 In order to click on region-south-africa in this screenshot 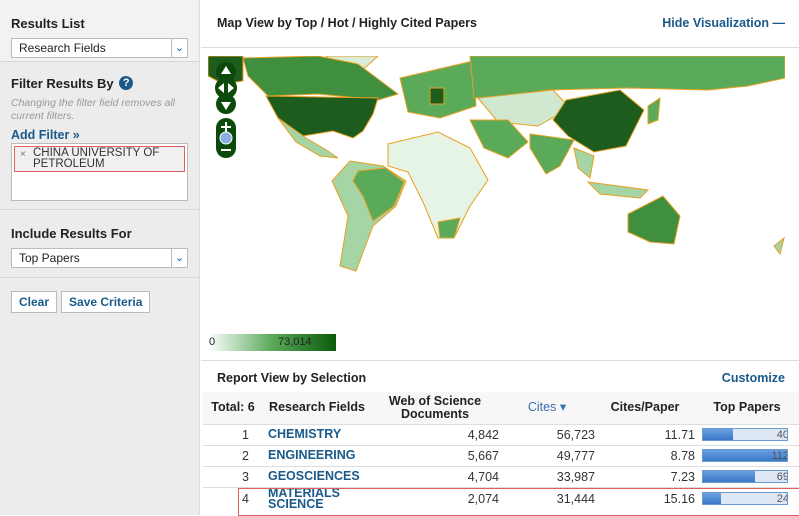, I will do `click(449, 228)`.